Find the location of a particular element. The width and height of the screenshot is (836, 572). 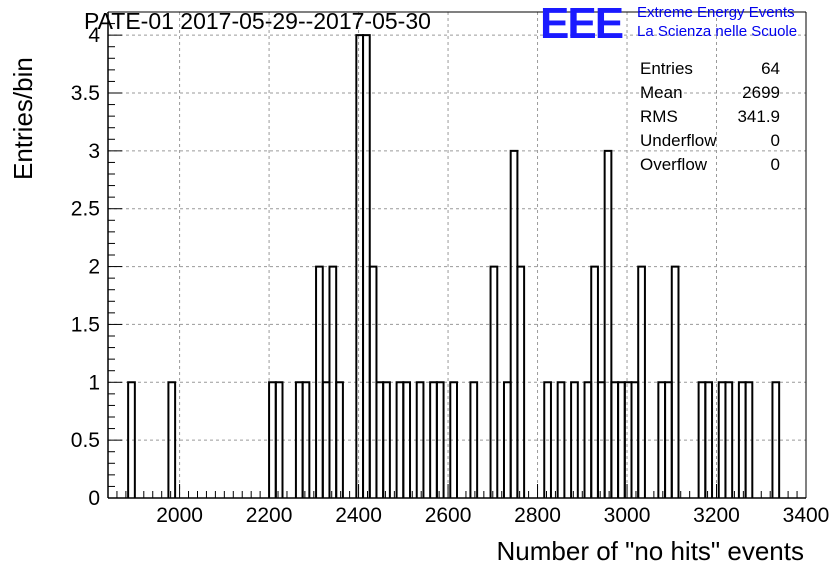

x-tick-label: 3200 is located at coordinates (716, 515).